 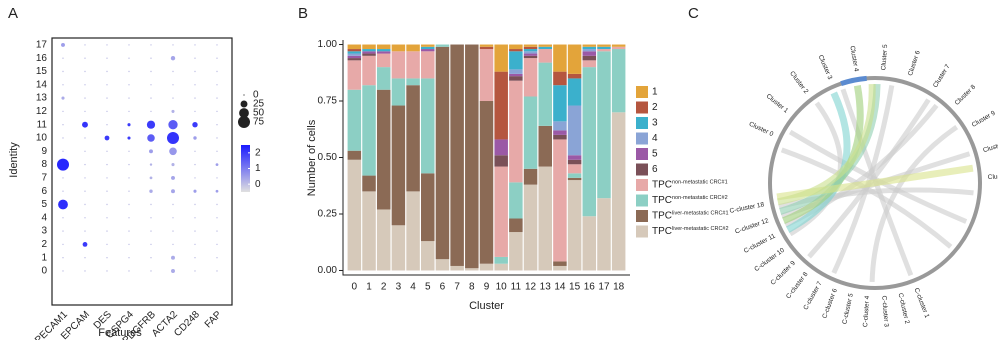 What do you see at coordinates (990, 146) in the screenshot?
I see `ring-label: Cluster 10` at bounding box center [990, 146].